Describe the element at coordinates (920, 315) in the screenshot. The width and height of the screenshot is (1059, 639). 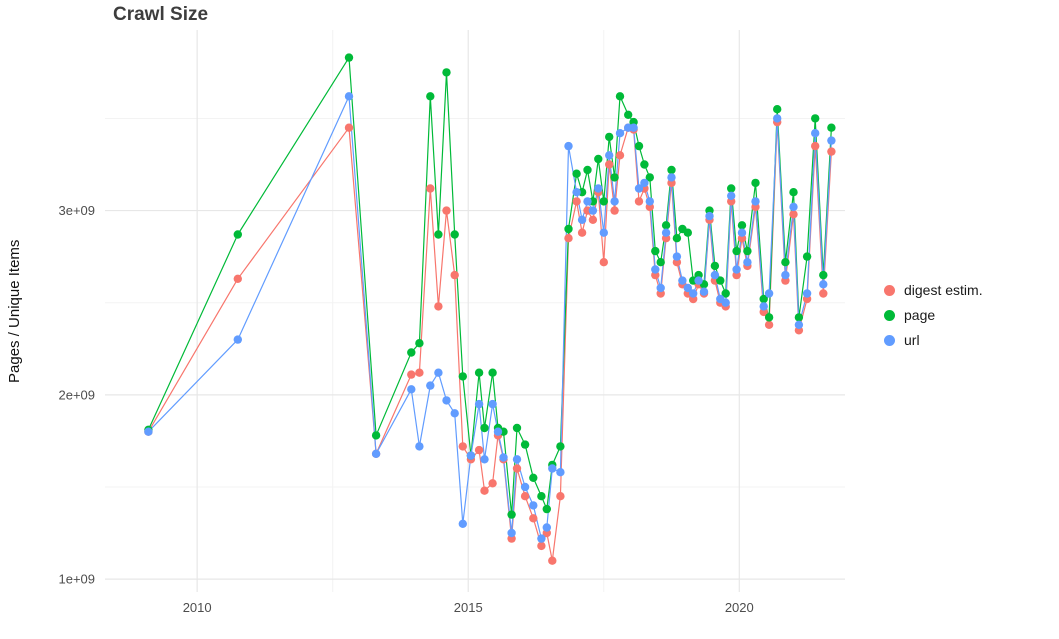
I see `legend-label: page` at that location.